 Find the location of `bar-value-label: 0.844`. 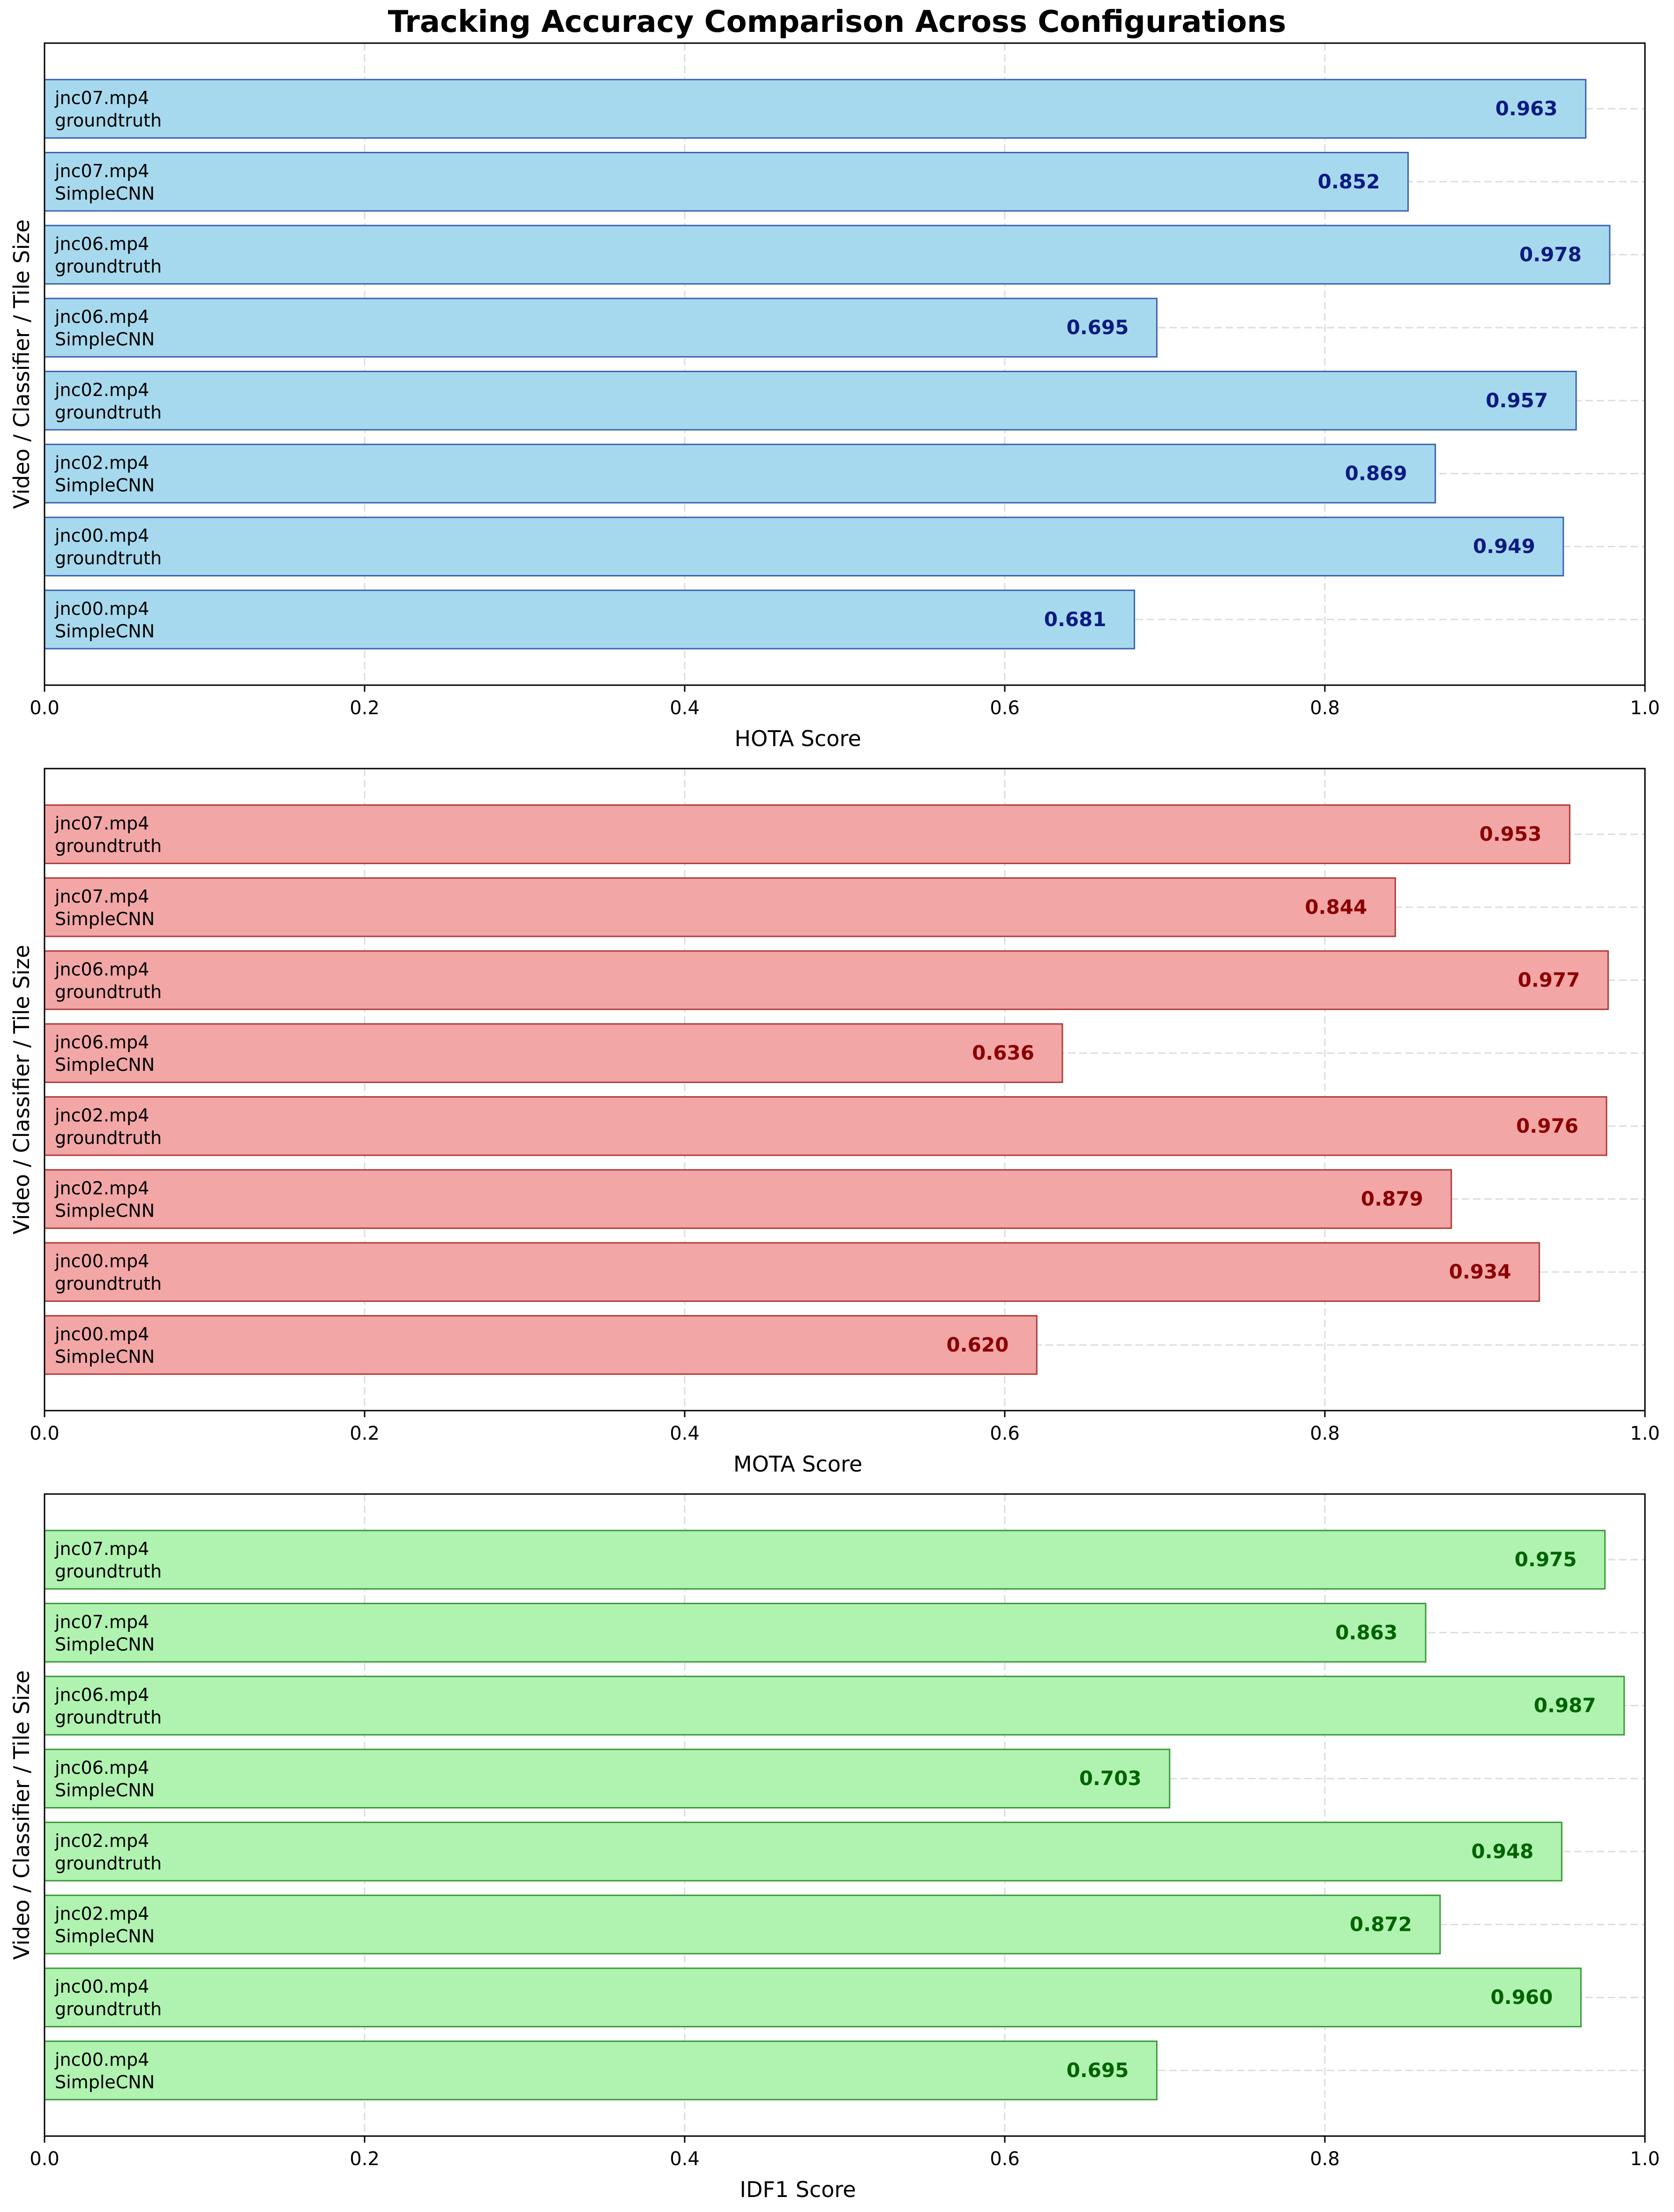

bar-value-label: 0.844 is located at coordinates (1336, 907).